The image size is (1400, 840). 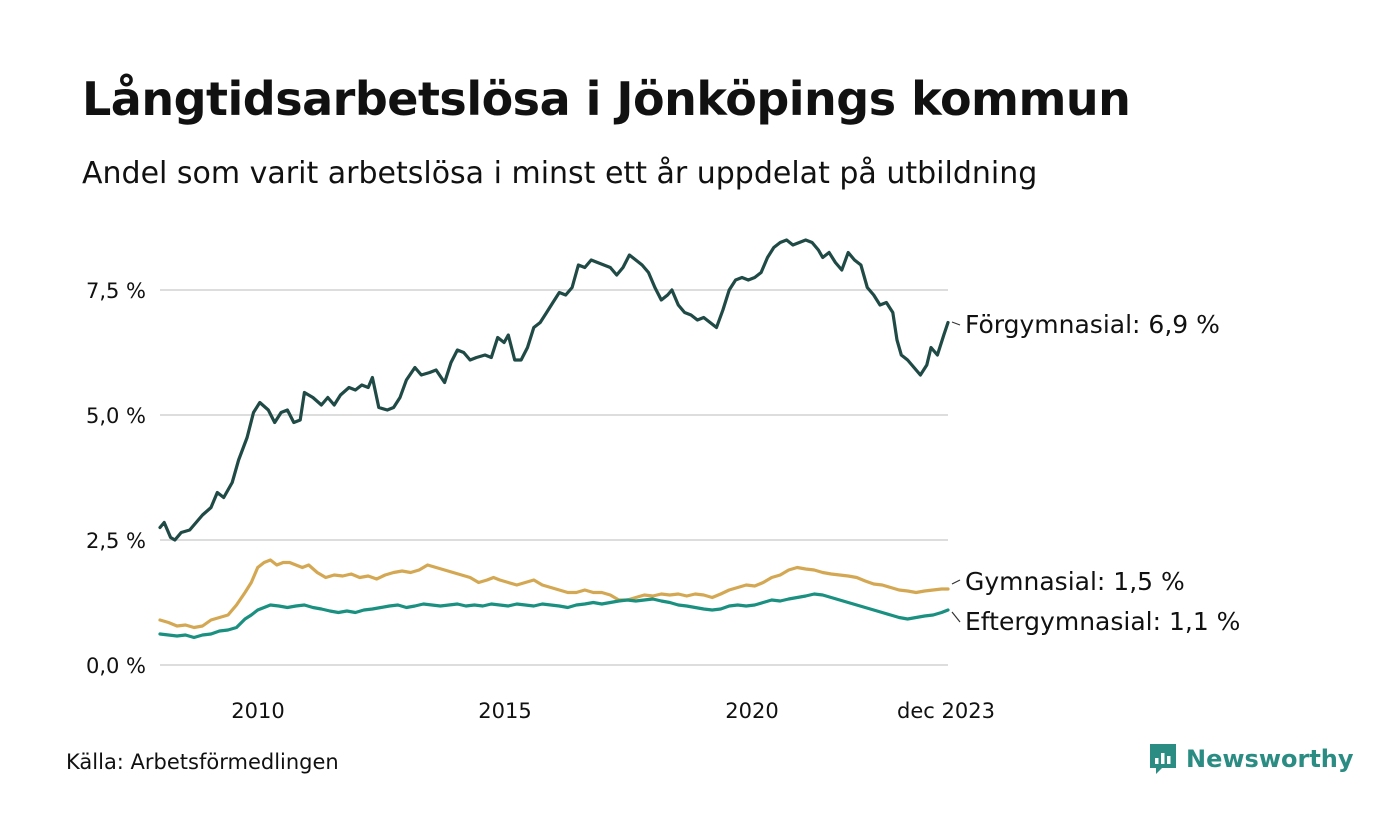 I want to click on y-axis-tick-labels: 0,0 % 2,5 % 5,0 % 7,5 %, so click(x=116, y=478).